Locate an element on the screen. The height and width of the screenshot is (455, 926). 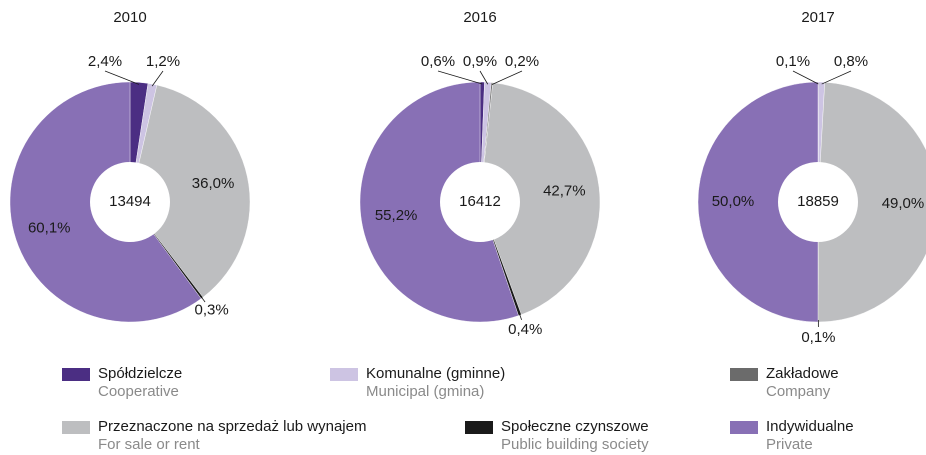
chart-title: 2016 is located at coordinates (479, 17).